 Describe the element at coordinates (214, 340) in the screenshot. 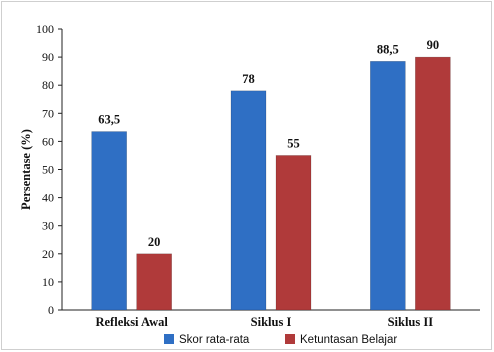

I see `legend-label: Skor rata-rata` at that location.